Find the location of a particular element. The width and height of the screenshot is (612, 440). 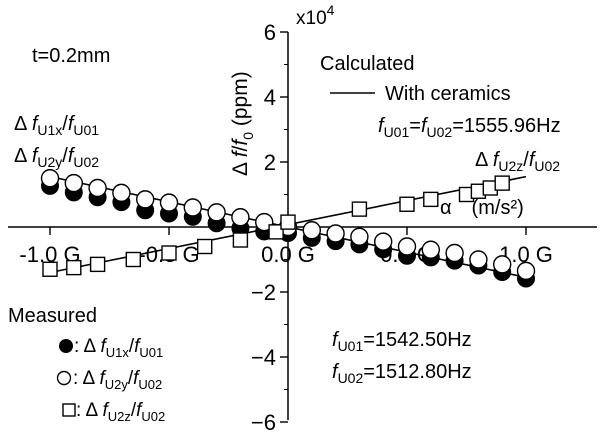

thickness-label: t=0.2mm is located at coordinates (71, 56).